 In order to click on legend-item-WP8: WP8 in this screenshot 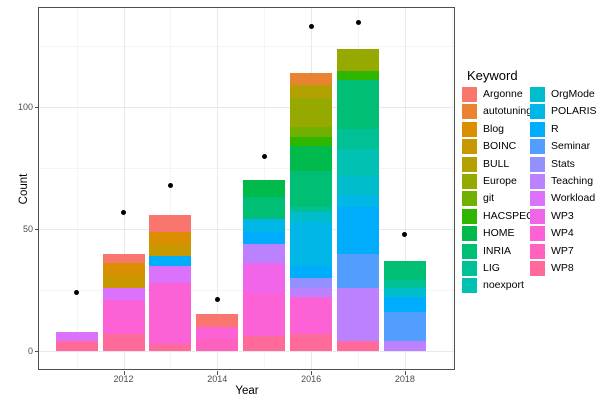, I will do `click(563, 268)`.